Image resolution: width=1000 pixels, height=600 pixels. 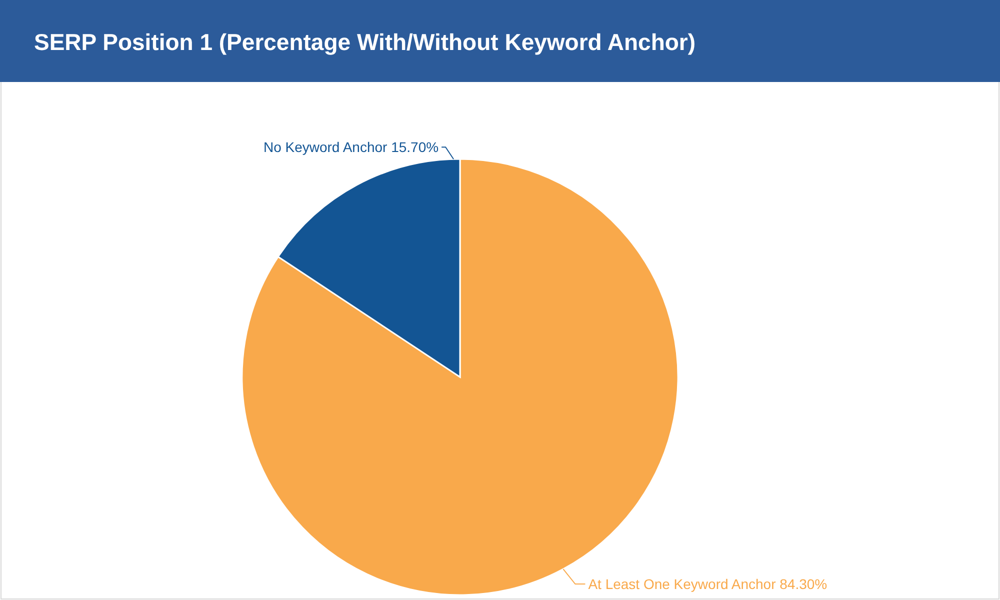 What do you see at coordinates (708, 584) in the screenshot?
I see `slice-label: At Least One Keyword Anchor 84.30%` at bounding box center [708, 584].